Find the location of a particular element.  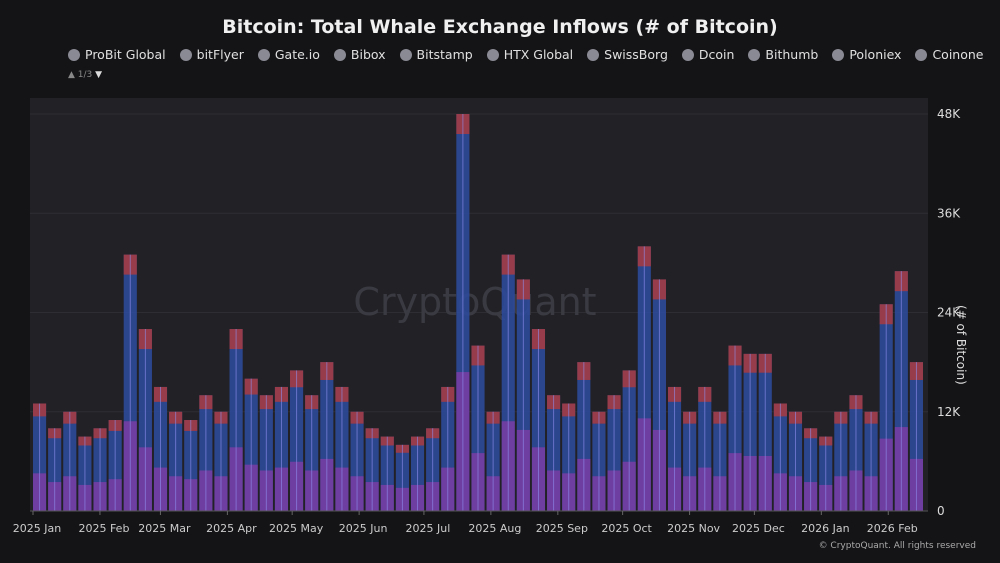

legend-label: HTX Global is located at coordinates (538, 54).